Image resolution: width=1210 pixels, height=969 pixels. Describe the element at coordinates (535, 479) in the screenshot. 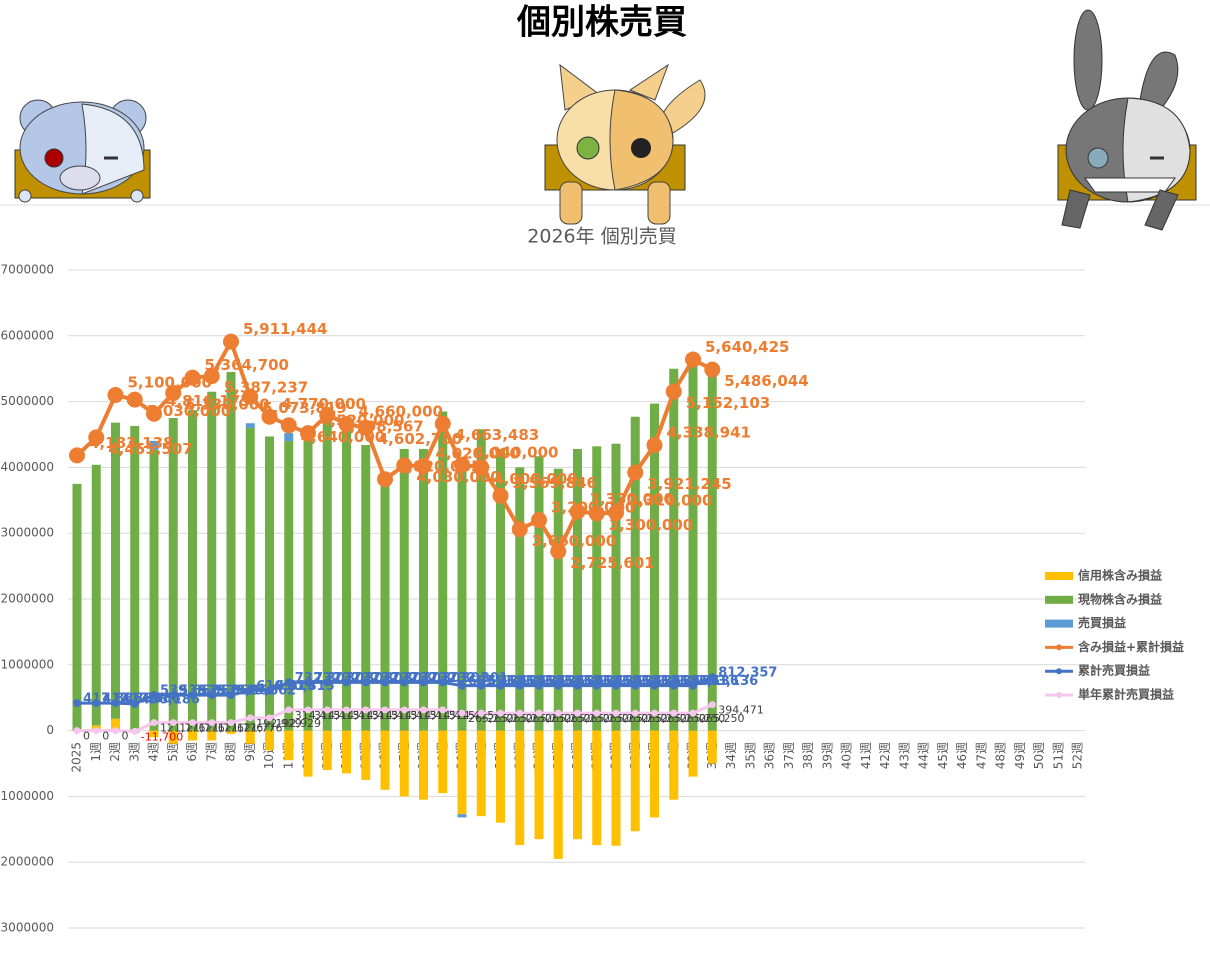

I see `data-label: 4,000,000` at that location.